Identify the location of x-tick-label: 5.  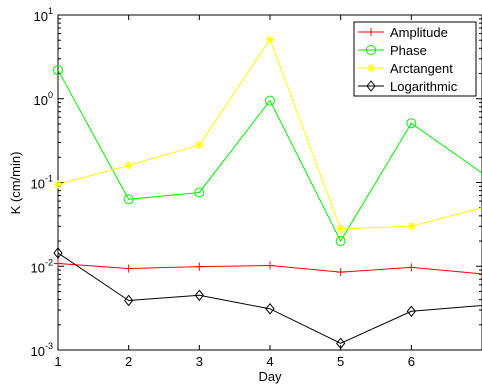
(340, 361).